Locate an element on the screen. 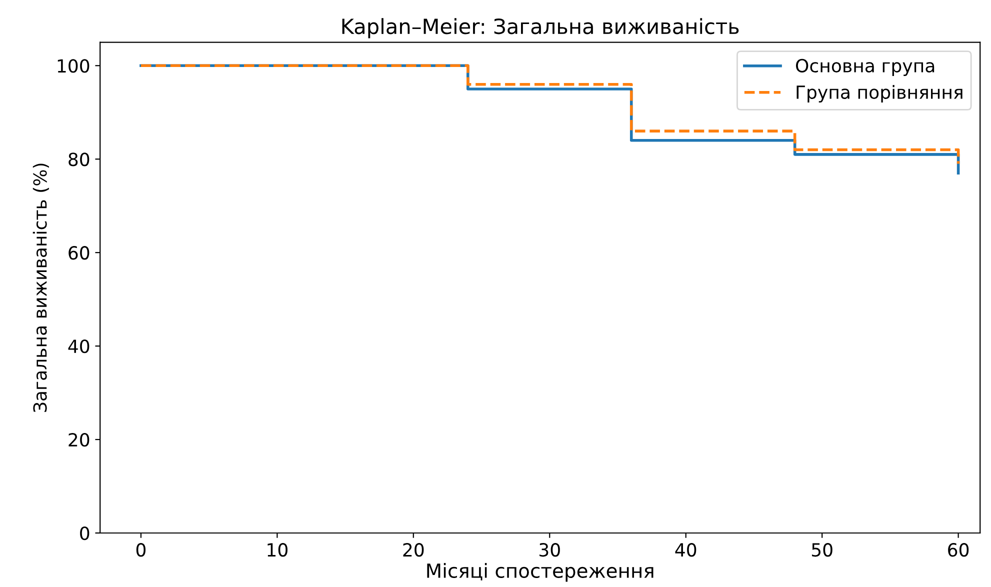 The width and height of the screenshot is (991, 587). legend-label: Основна група is located at coordinates (865, 67).